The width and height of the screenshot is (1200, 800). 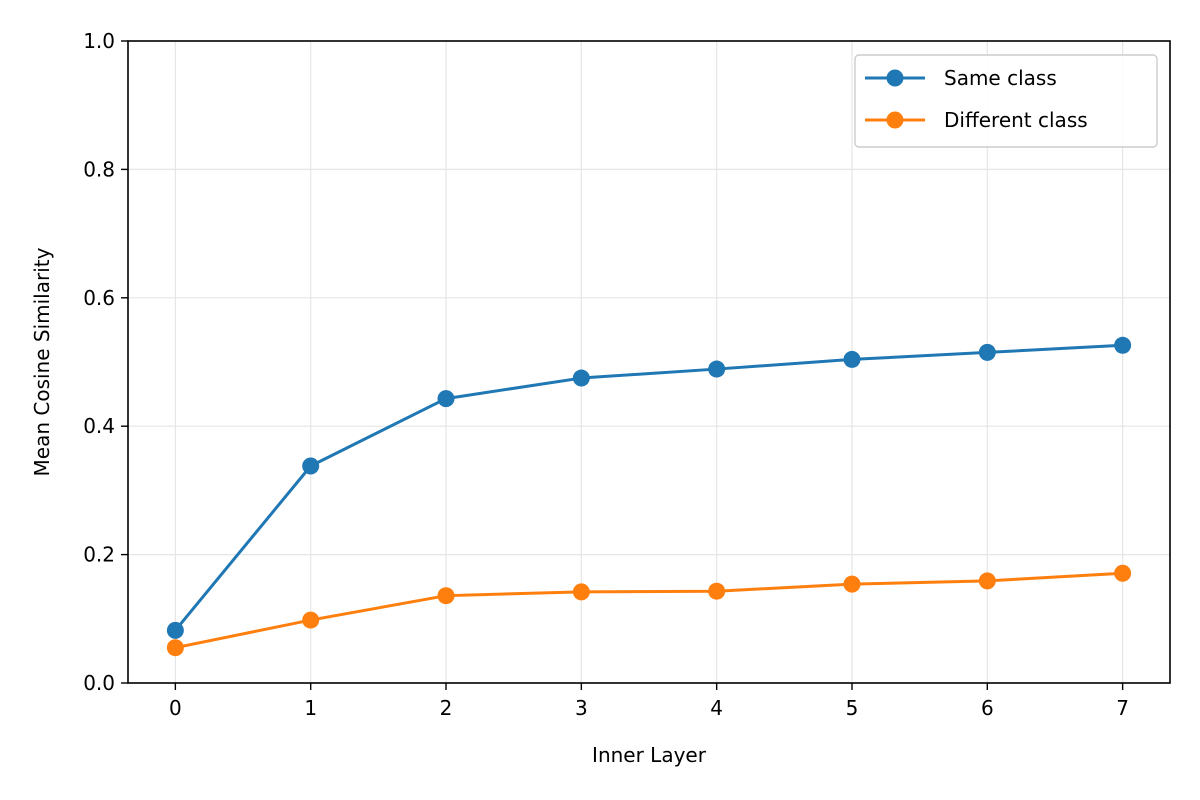 I want to click on x-tick-label: 1, so click(x=310, y=708).